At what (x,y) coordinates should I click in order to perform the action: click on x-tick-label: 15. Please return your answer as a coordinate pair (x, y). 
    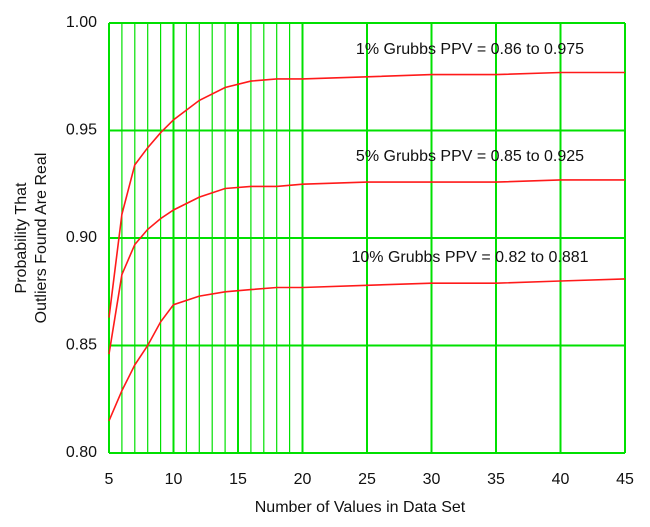
    Looking at the image, I should click on (238, 479).